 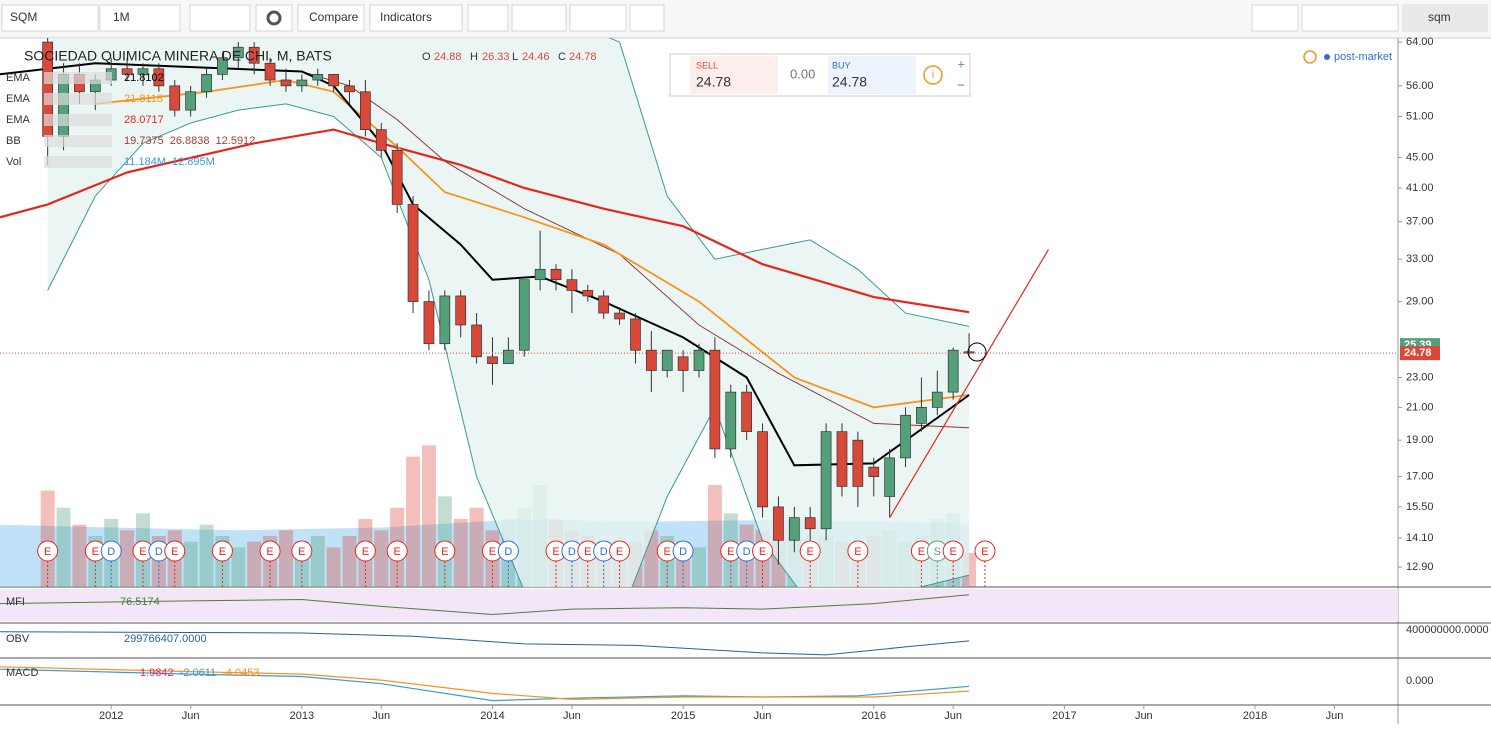 I want to click on interval: 1M, so click(x=121, y=17).